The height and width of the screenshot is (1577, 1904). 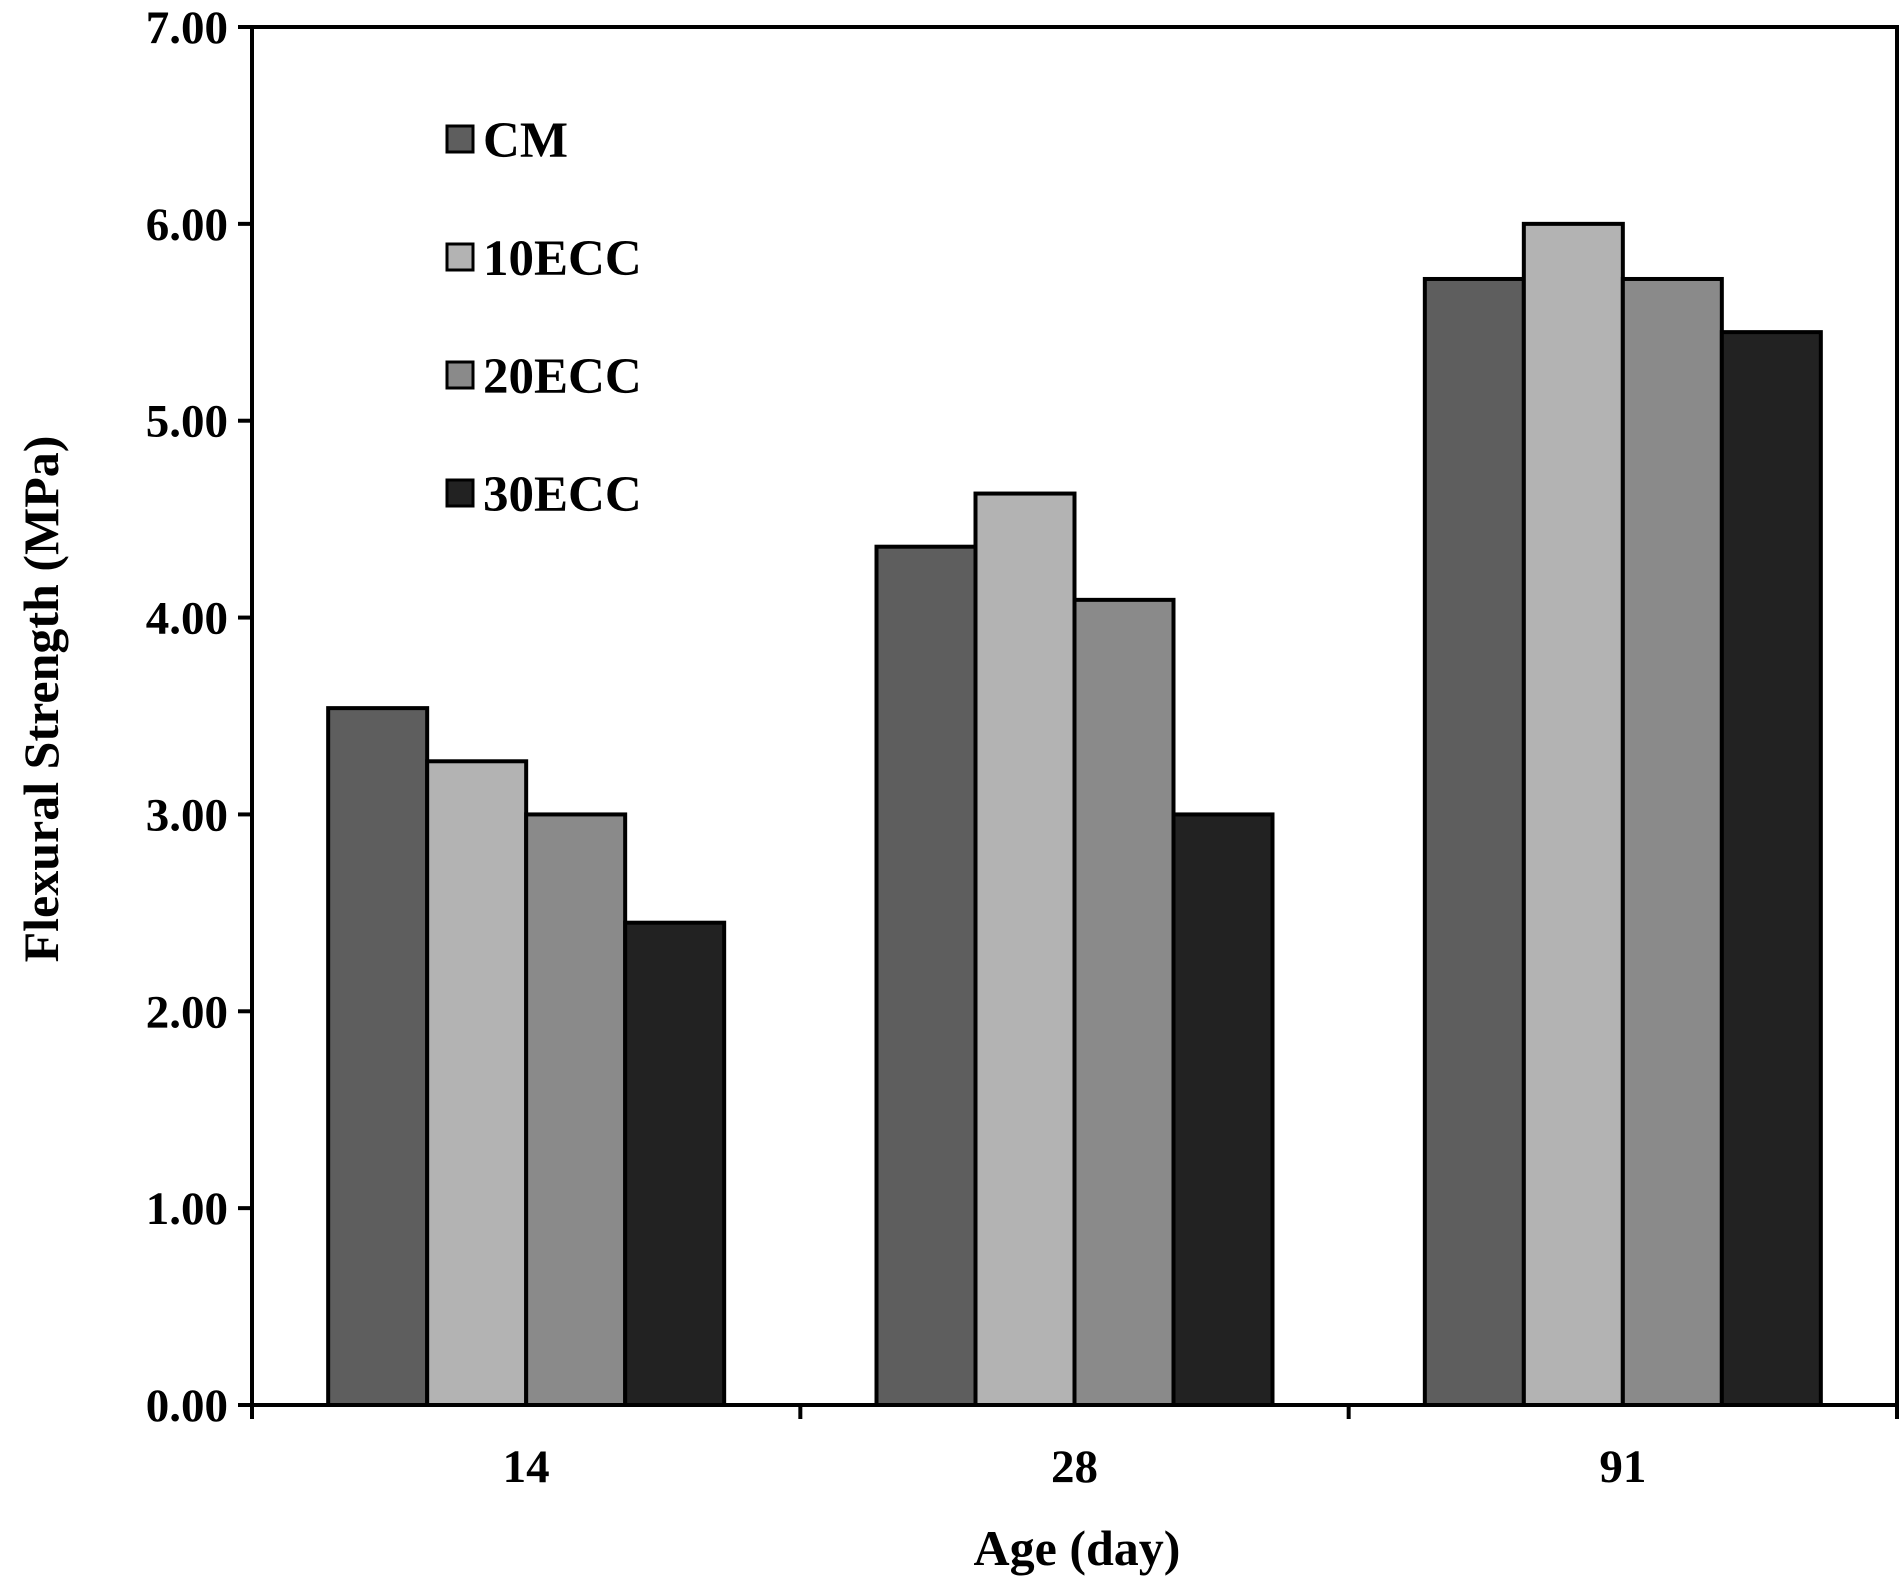 I want to click on x-tick-label: 91, so click(x=1622, y=1467).